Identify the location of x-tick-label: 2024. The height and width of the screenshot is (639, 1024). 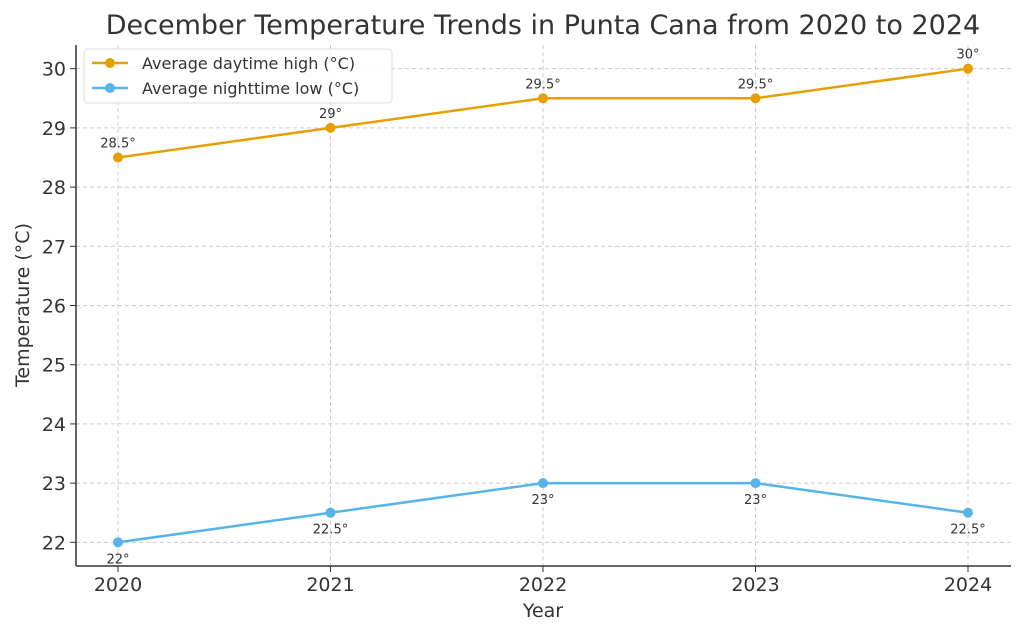
(968, 585).